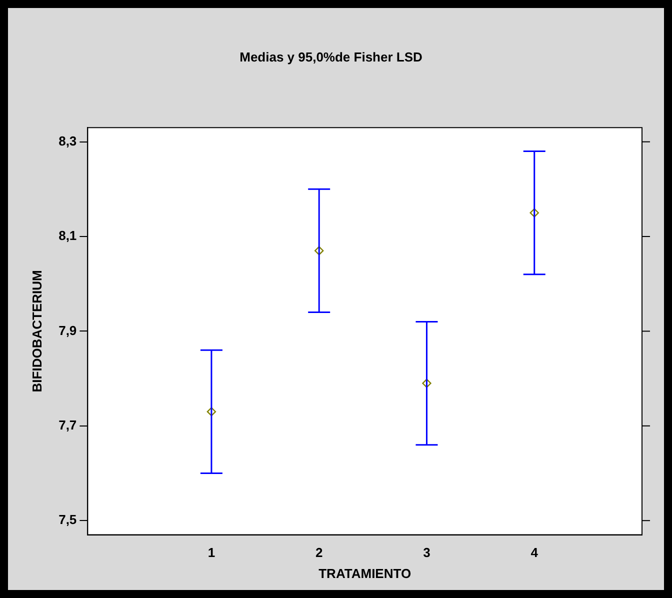 This screenshot has width=672, height=598. I want to click on x-tick-label: 4, so click(534, 552).